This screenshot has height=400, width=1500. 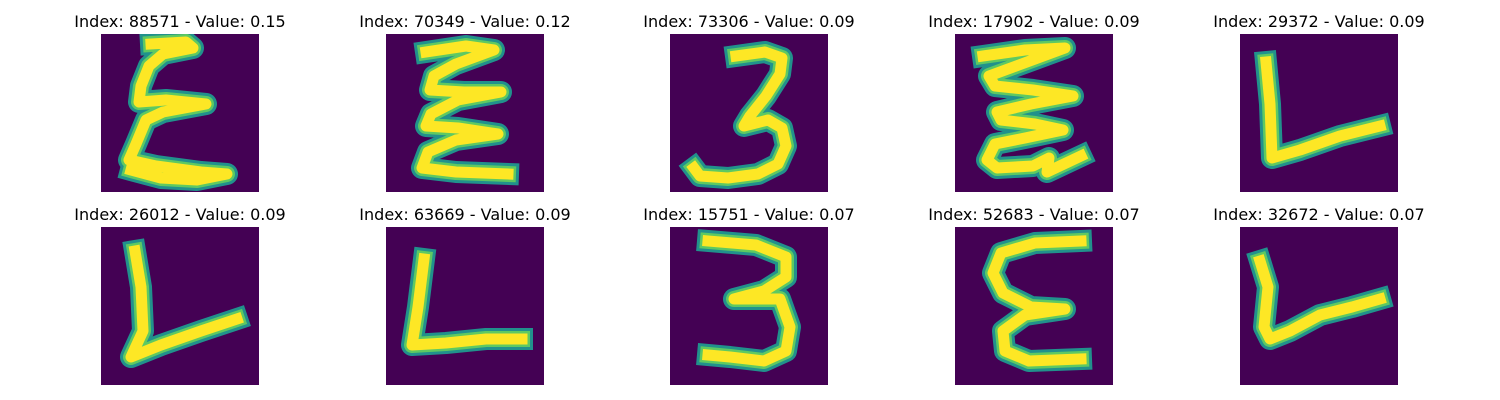 What do you see at coordinates (180, 214) in the screenshot?
I see `panel-title: Index: 26012 - Value: 0.09` at bounding box center [180, 214].